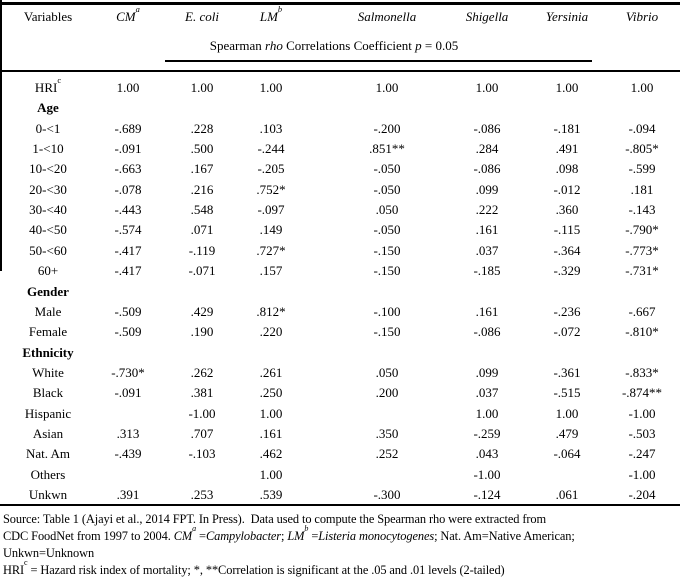 The width and height of the screenshot is (680, 579). I want to click on cell-value: .253, so click(202, 494).